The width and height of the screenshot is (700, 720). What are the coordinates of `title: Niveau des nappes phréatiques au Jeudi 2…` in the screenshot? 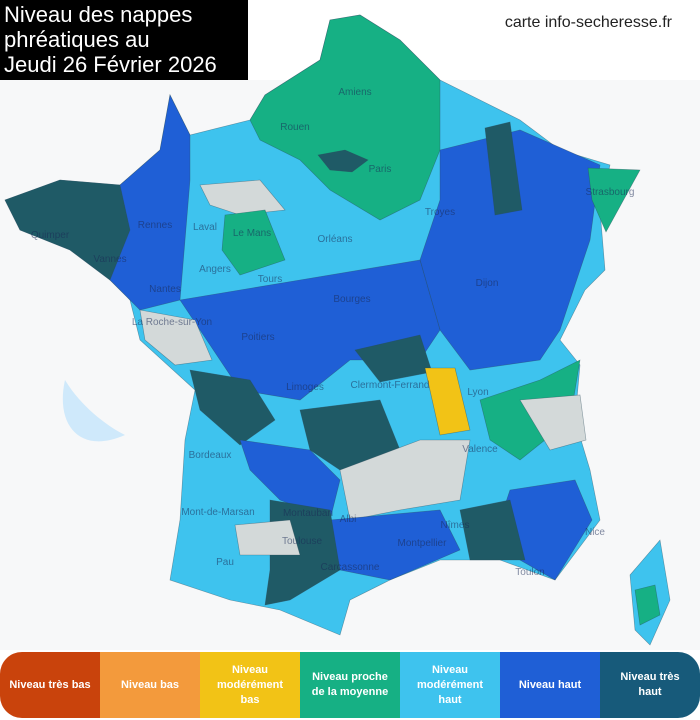 It's located at (124, 40).